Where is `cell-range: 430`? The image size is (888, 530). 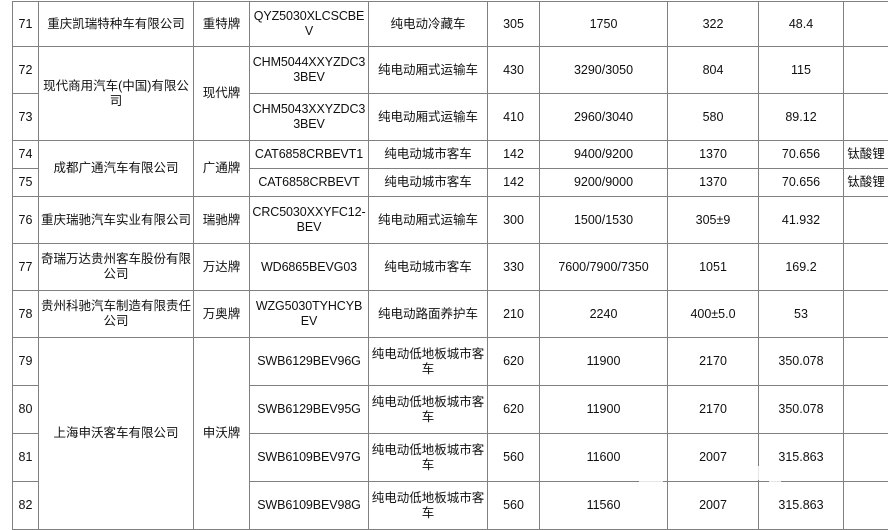
cell-range: 430 is located at coordinates (514, 70).